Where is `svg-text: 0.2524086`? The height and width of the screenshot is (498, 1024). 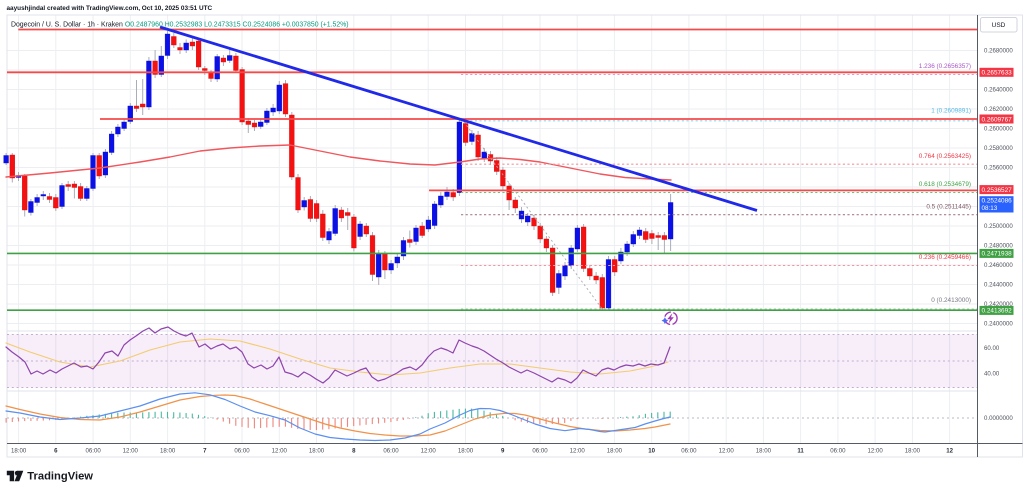
svg-text: 0.2524086 is located at coordinates (997, 201).